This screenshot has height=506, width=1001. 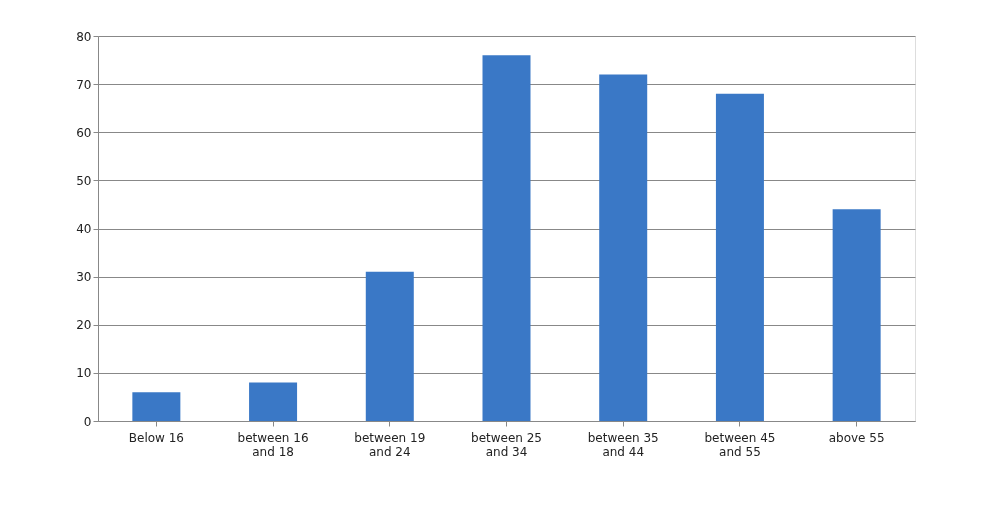 What do you see at coordinates (84, 277) in the screenshot?
I see `y-tick-label: 30` at bounding box center [84, 277].